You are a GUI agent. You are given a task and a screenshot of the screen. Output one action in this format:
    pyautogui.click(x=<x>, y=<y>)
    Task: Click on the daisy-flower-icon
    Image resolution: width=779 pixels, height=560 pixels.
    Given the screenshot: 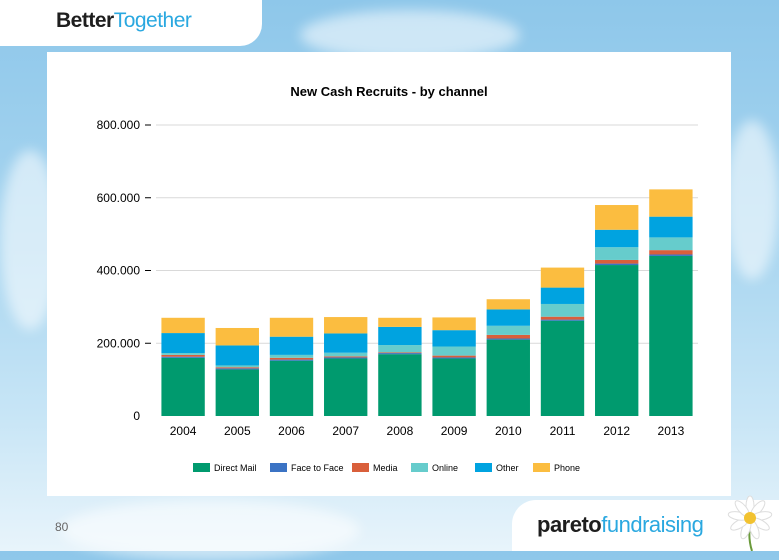 What is the action you would take?
    pyautogui.click(x=750, y=523)
    